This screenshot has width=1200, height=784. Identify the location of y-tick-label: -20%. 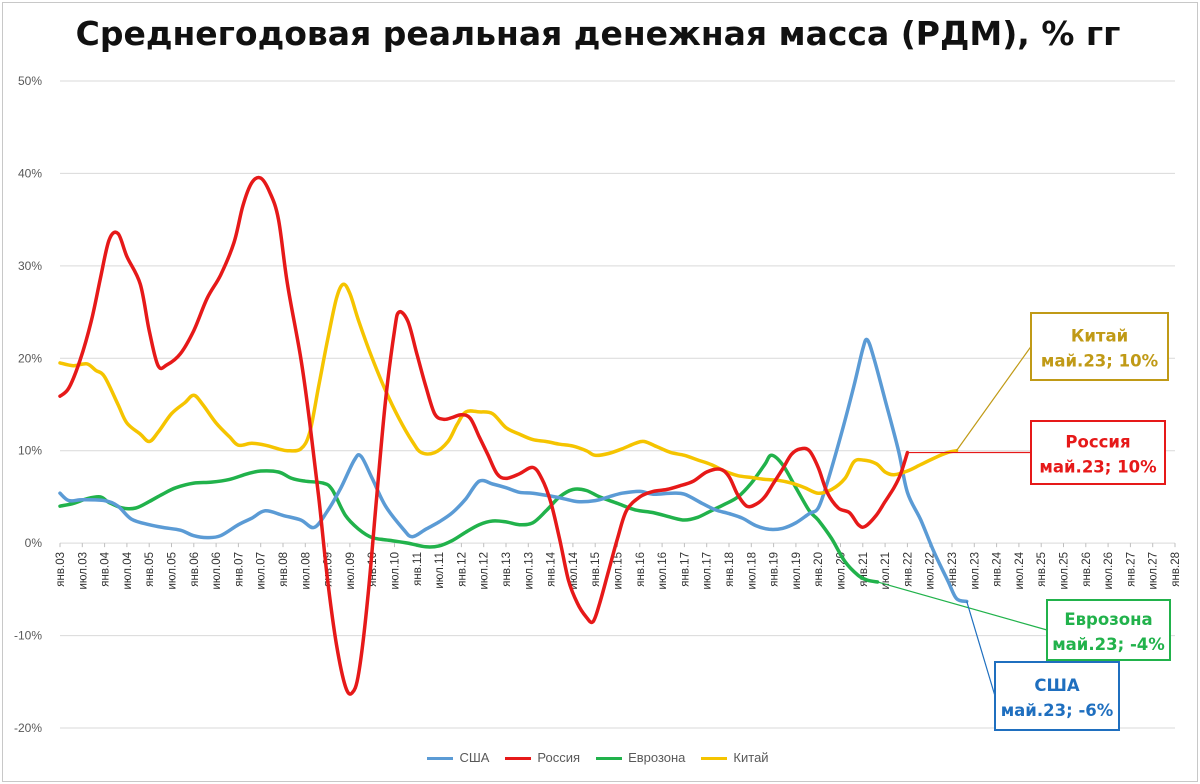
(28, 728).